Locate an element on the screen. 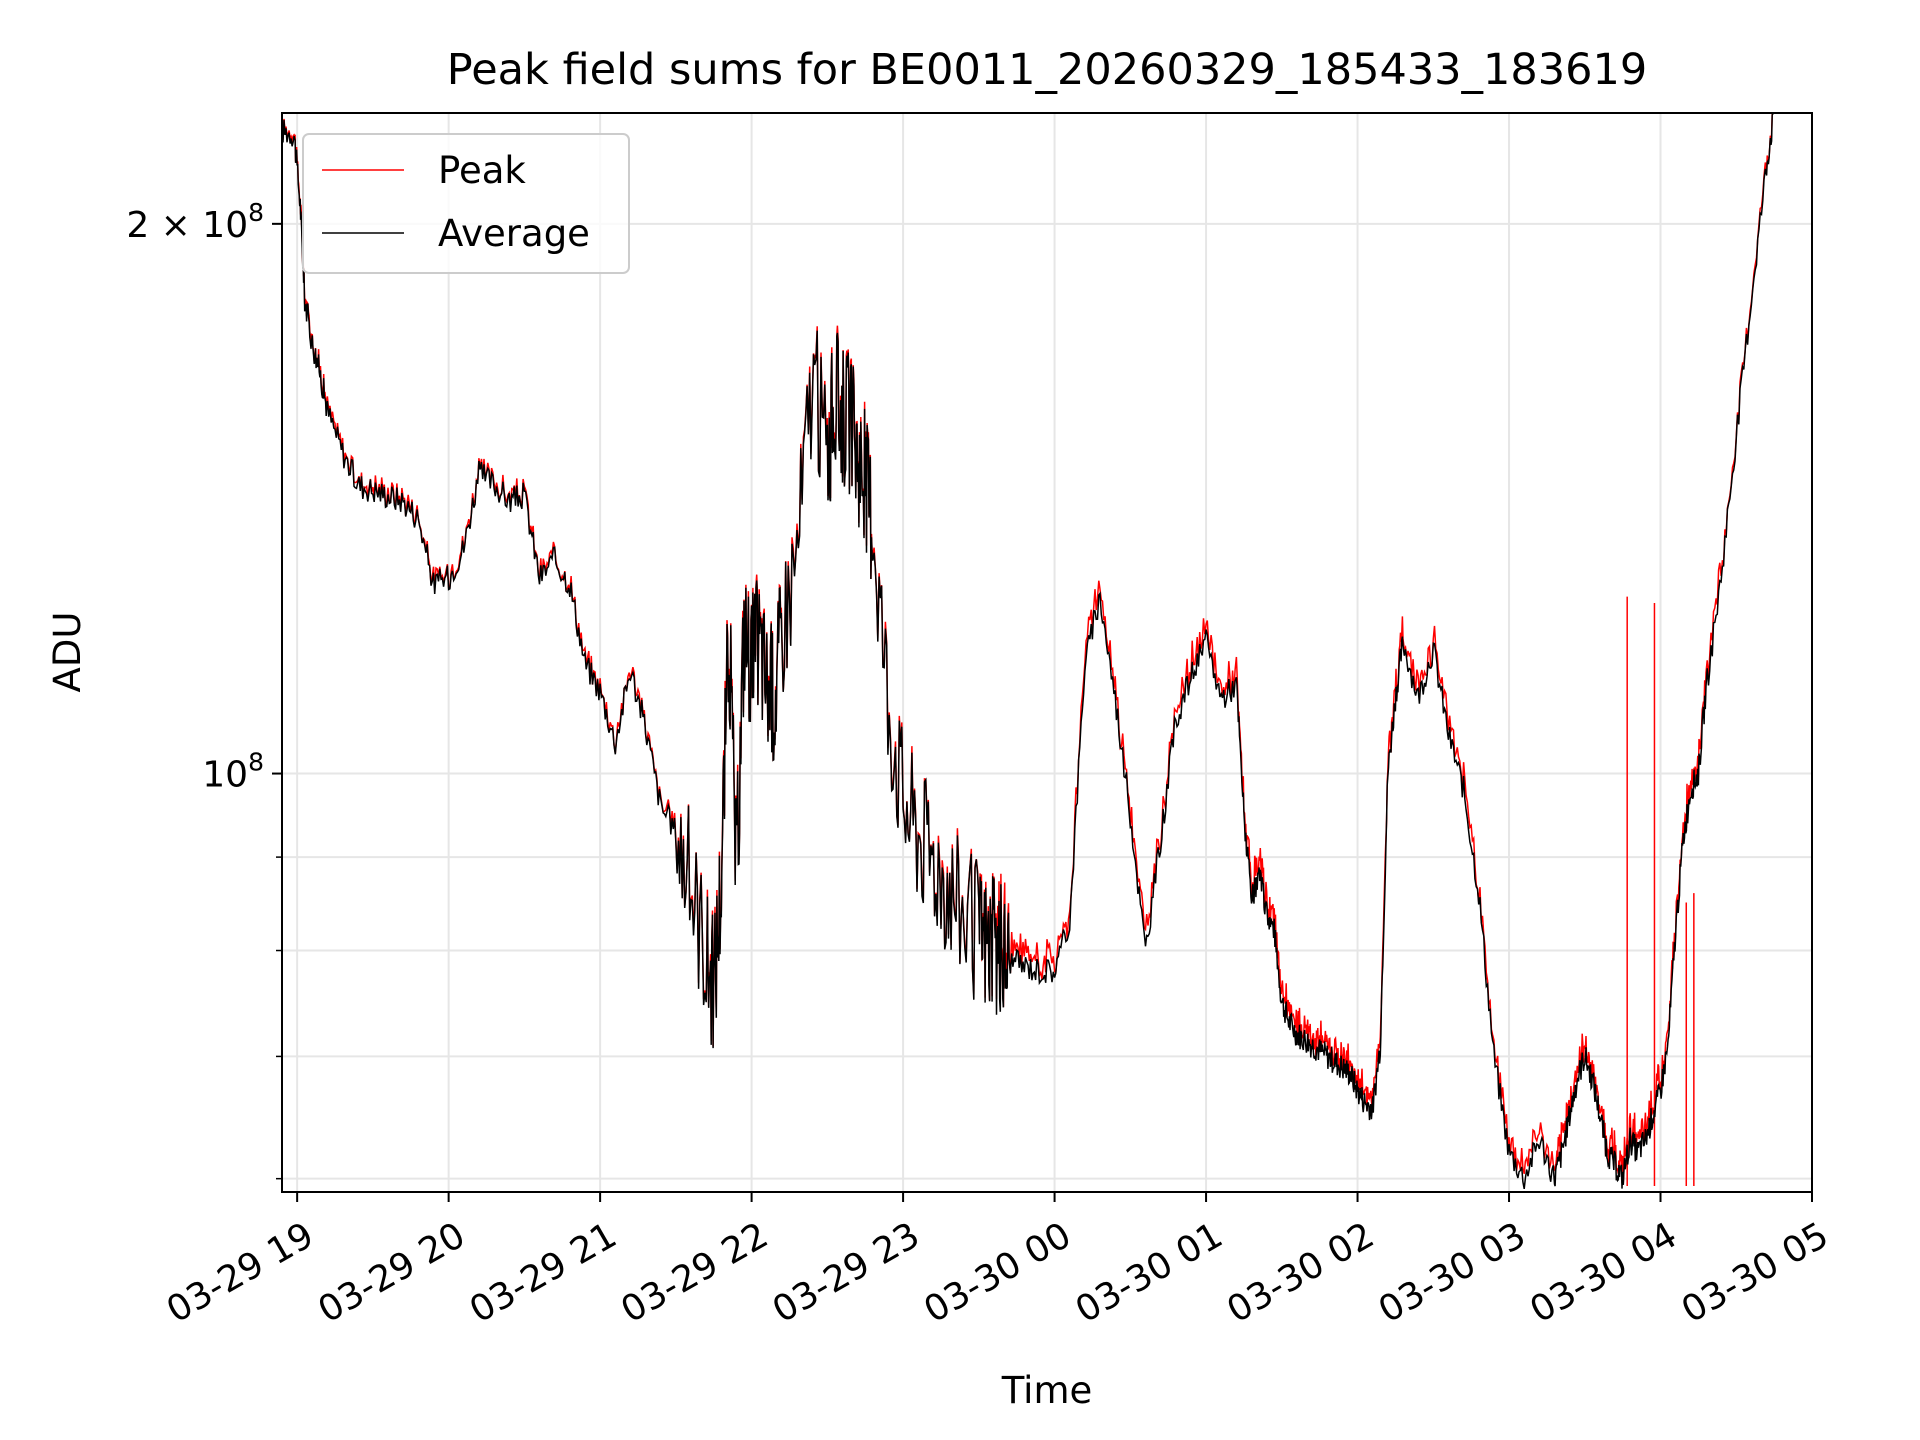 Image resolution: width=1920 pixels, height=1440 pixels. legend-average-label: Average is located at coordinates (514, 233).